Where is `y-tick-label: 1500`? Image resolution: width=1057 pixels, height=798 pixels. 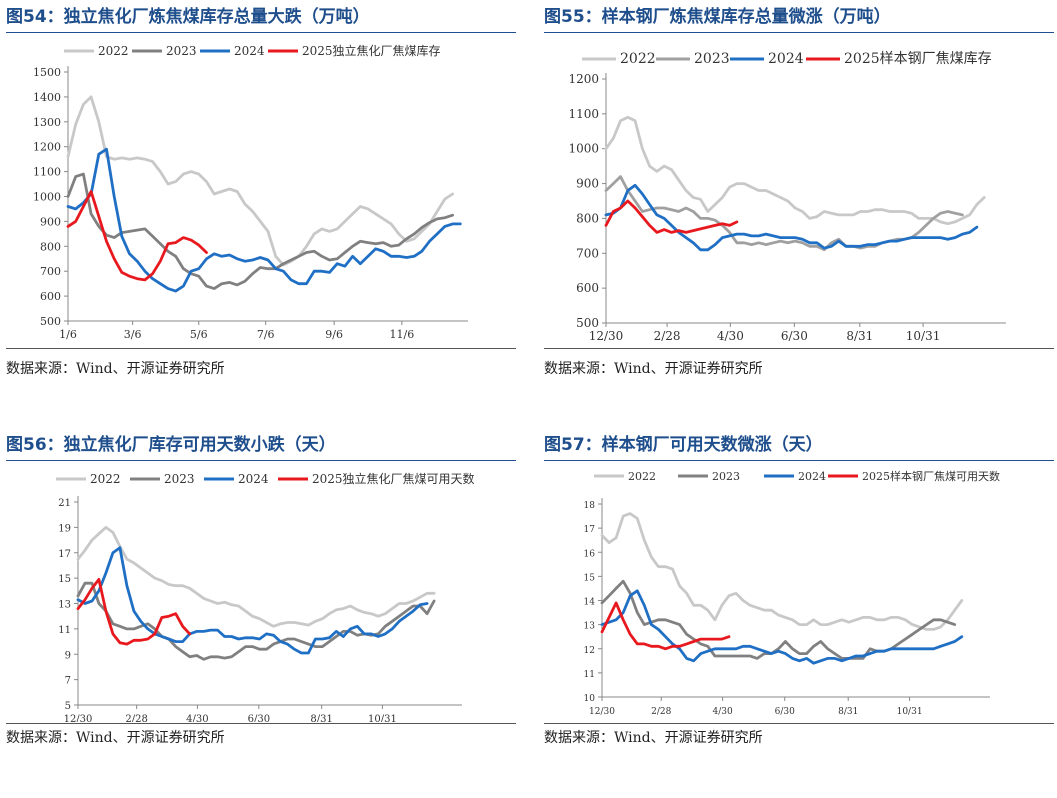
y-tick-label: 1500 is located at coordinates (47, 72).